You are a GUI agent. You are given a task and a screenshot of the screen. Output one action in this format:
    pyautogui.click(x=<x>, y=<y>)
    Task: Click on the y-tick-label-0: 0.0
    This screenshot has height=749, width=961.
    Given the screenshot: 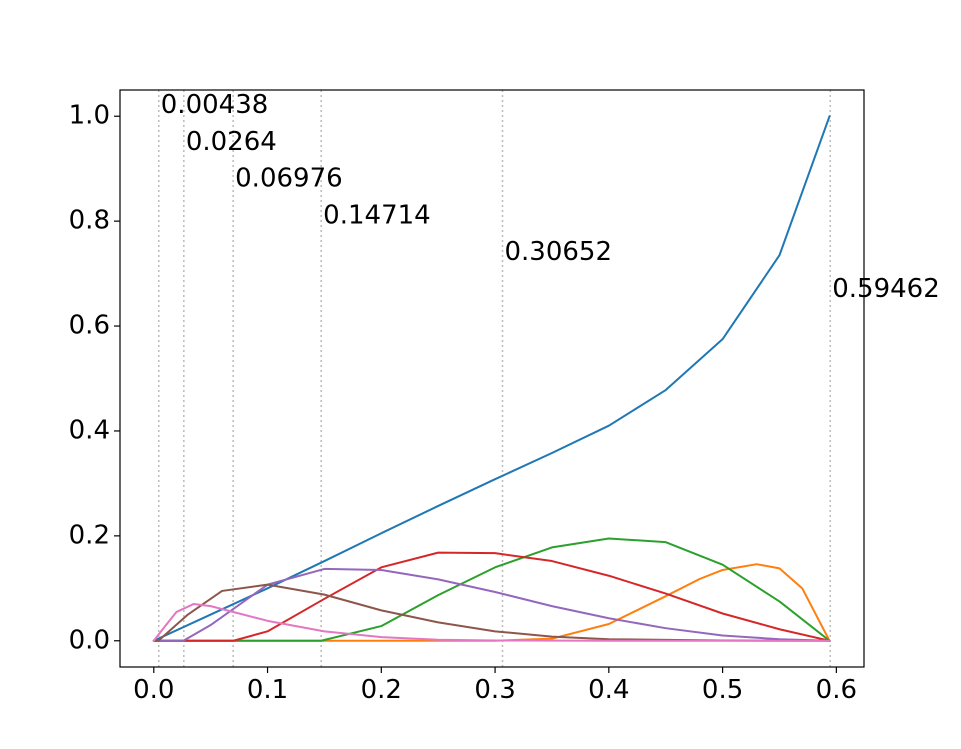 What is the action you would take?
    pyautogui.click(x=89, y=640)
    